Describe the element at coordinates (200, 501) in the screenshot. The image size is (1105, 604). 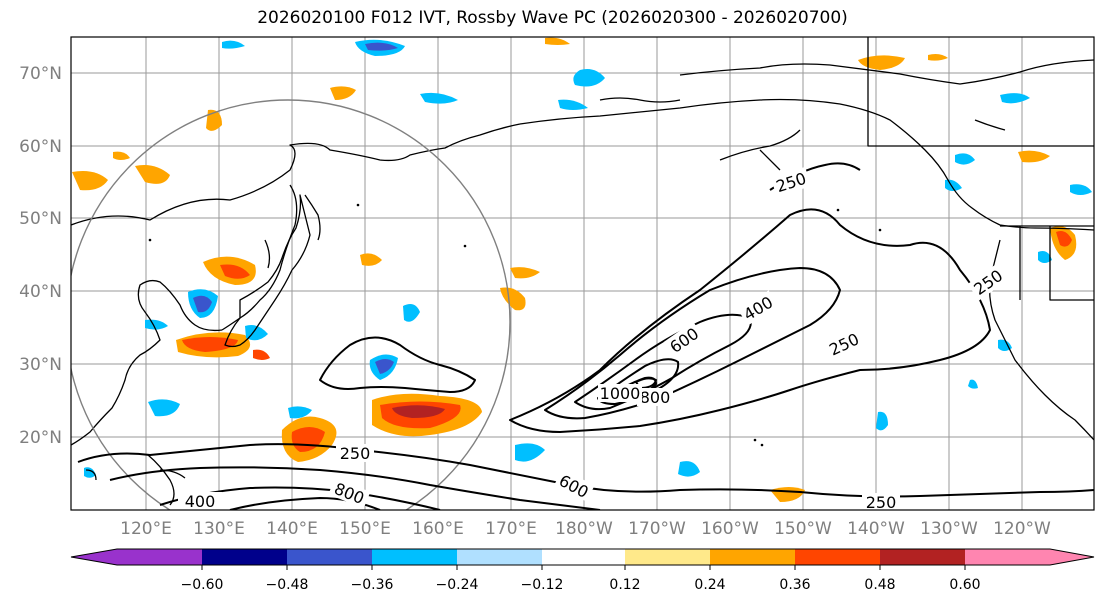
I see `contour-label: 400` at that location.